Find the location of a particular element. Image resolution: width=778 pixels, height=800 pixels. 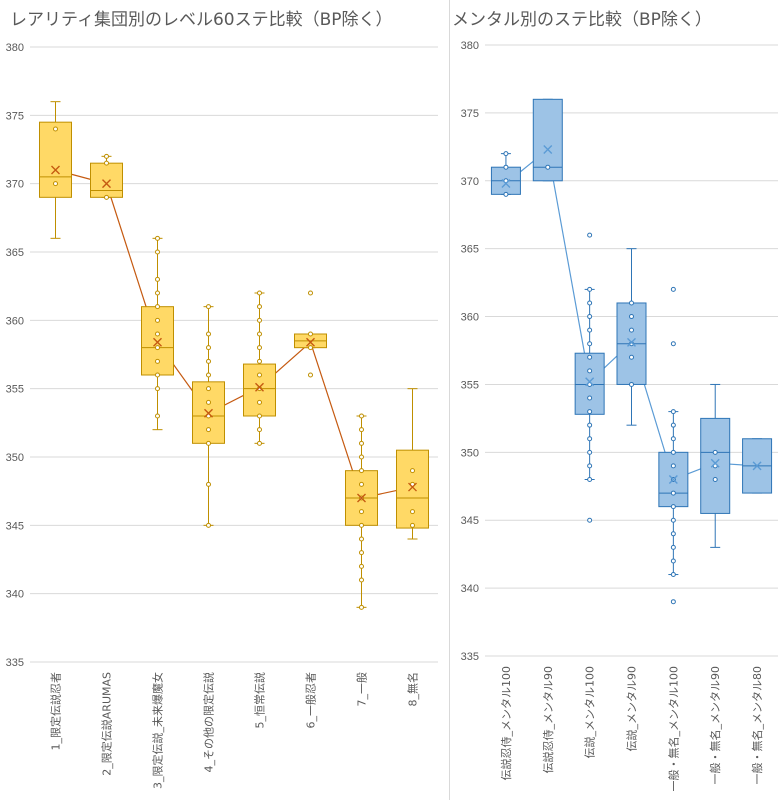

category-label: 5_恒常伝説 is located at coordinates (260, 700).